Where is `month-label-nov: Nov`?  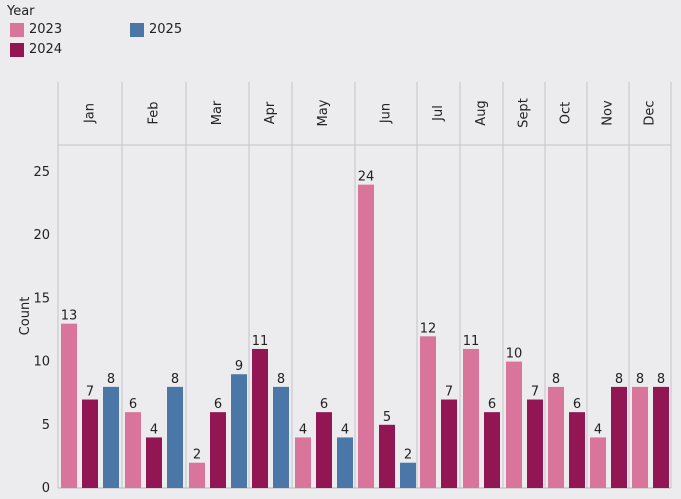
month-label-nov: Nov is located at coordinates (608, 113).